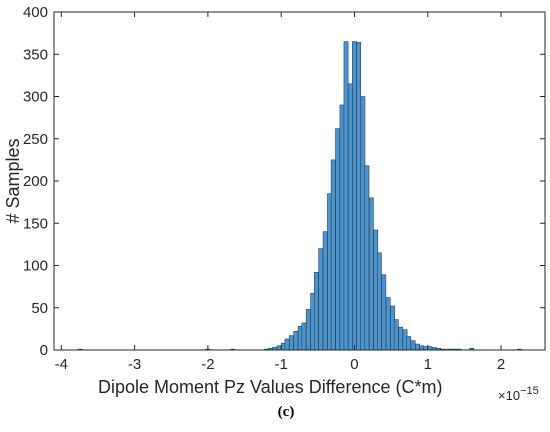 Image resolution: width=550 pixels, height=432 pixels. I want to click on y-tick-label: 200, so click(35, 181).